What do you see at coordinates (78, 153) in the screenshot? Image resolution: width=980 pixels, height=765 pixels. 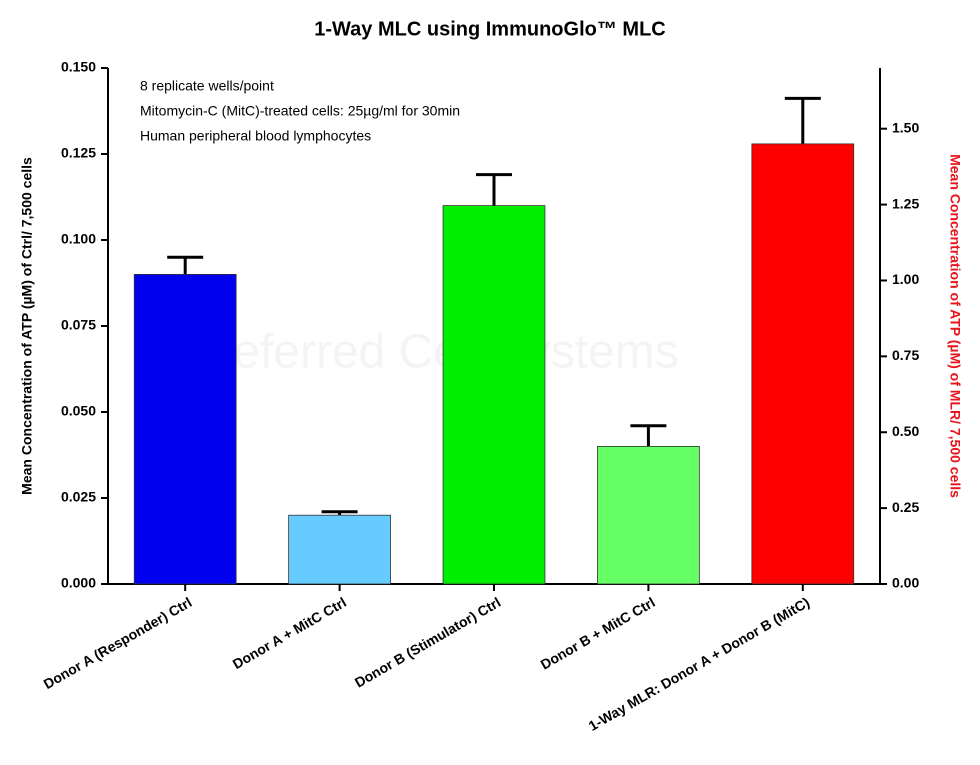 I see `y-tick-label: 0.125` at bounding box center [78, 153].